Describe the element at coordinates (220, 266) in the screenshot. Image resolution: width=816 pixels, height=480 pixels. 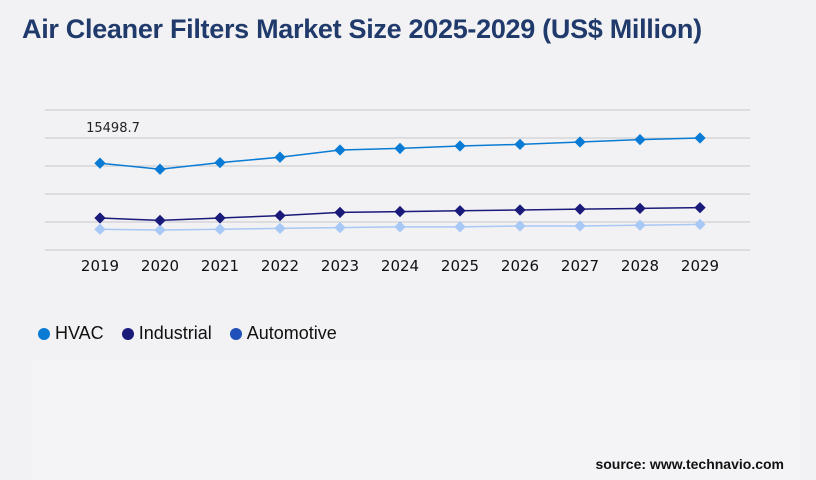
I see `x-tick-label: 2021` at that location.